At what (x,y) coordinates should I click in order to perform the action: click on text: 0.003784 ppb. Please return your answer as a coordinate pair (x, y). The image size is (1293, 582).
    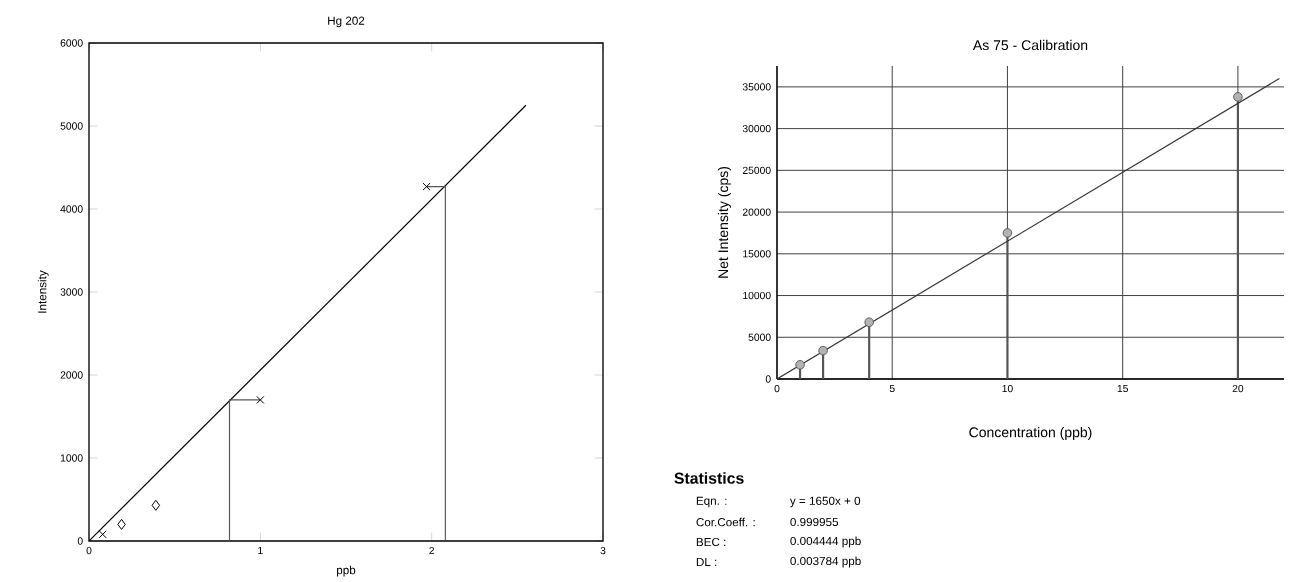
    Looking at the image, I should click on (825, 562).